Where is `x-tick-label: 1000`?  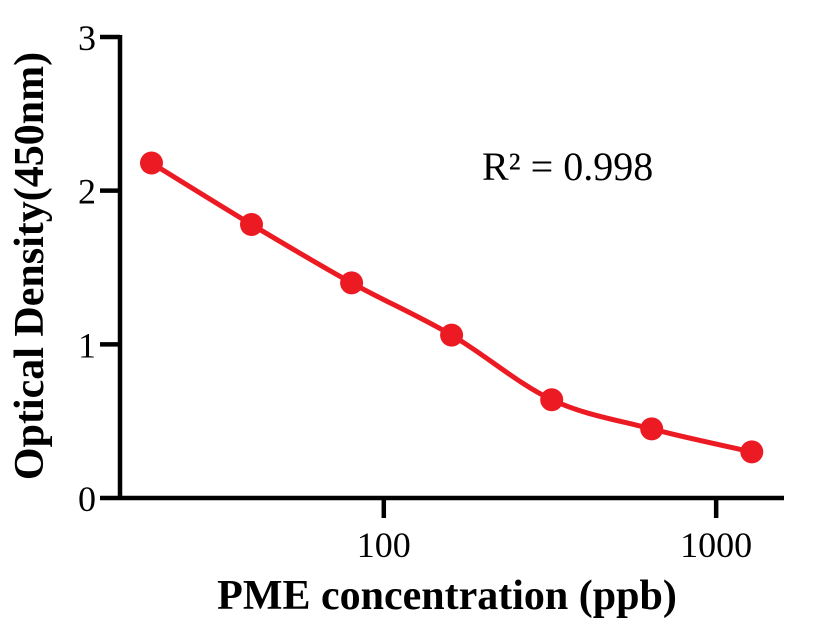 x-tick-label: 1000 is located at coordinates (716, 545).